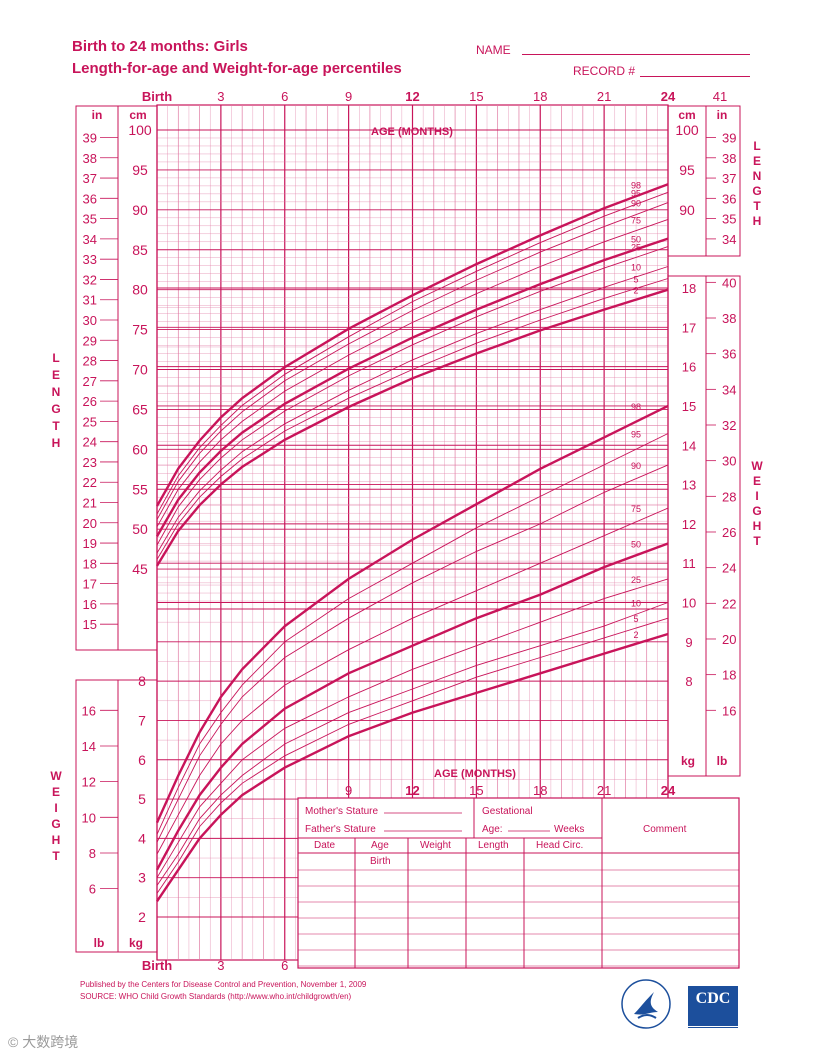 This screenshot has width=816, height=1056. I want to click on weight-axis-title-left: E, so click(56, 792).